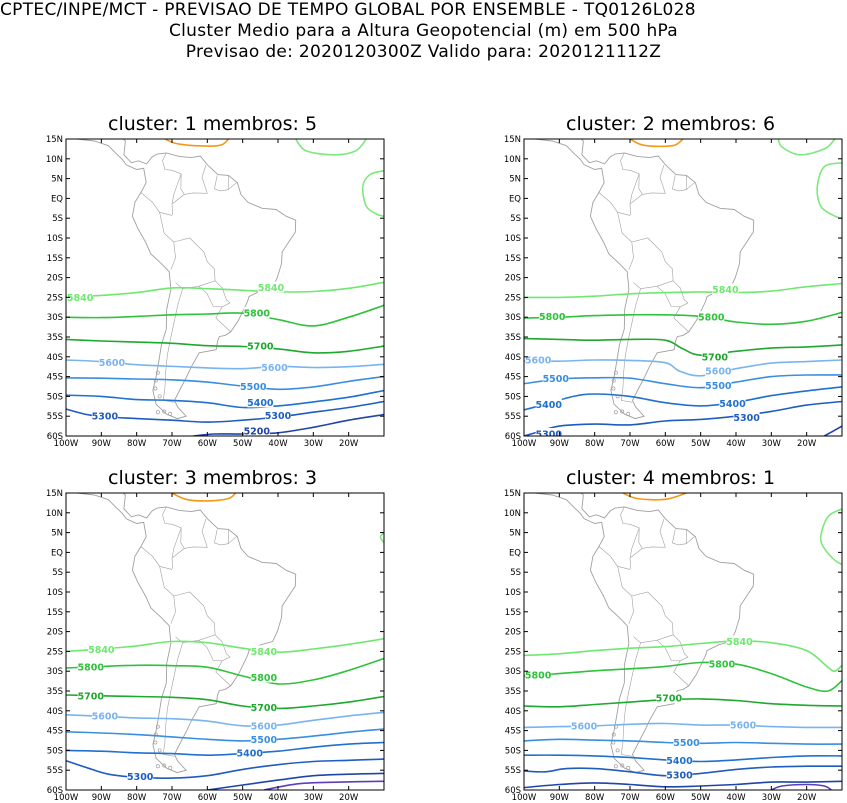  What do you see at coordinates (55, 593) in the screenshot?
I see `lat-tick-label: 10S` at bounding box center [55, 593].